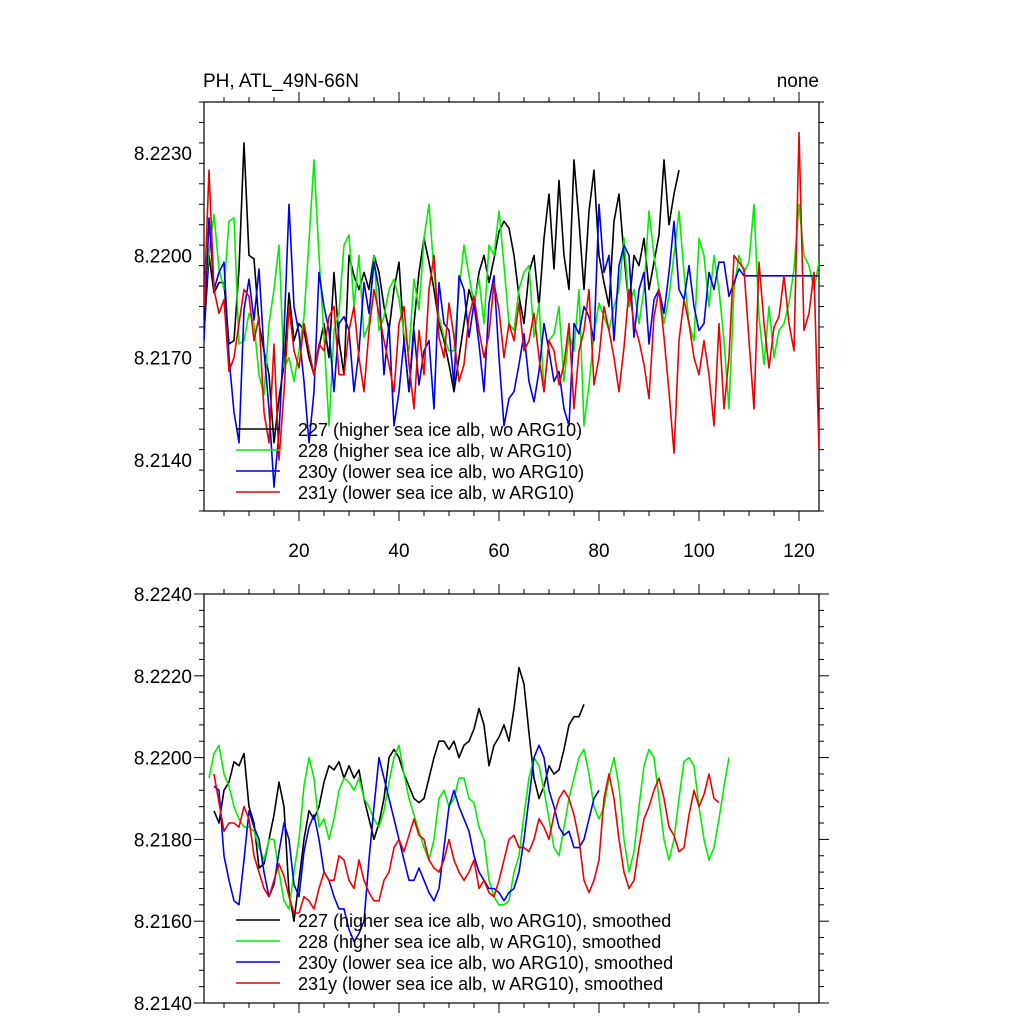  Describe the element at coordinates (440, 430) in the screenshot. I see `legend-label: 227 (higher sea ice alb, wo ARG10)` at that location.